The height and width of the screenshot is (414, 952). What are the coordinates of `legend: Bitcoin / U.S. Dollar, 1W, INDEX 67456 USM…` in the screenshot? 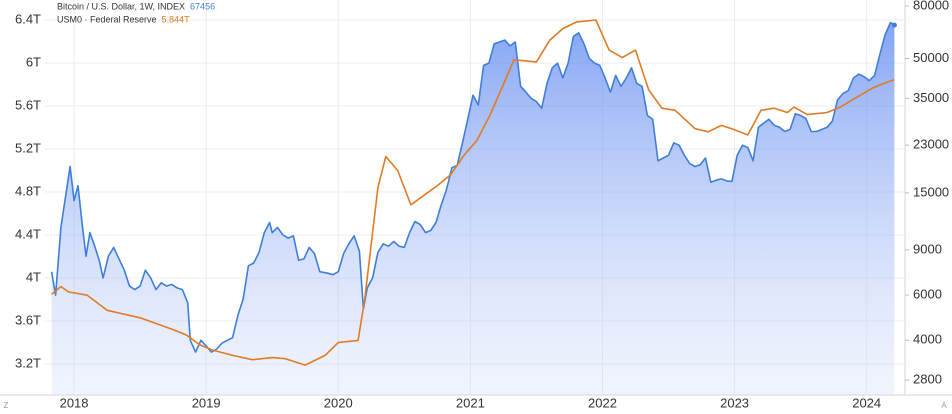 It's located at (136, 12).